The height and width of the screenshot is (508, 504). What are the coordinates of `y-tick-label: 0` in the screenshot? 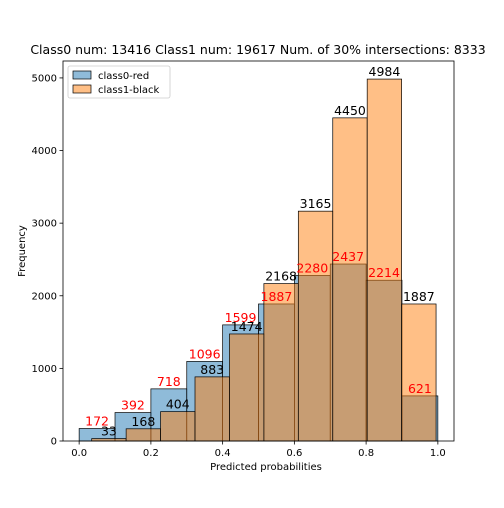 It's located at (54, 442).